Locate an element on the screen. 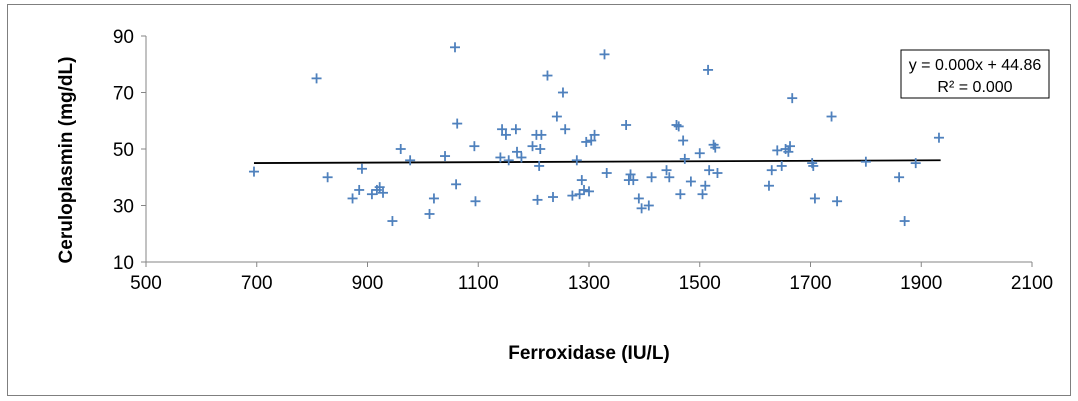  y-tick-label: 30 is located at coordinates (123, 207).